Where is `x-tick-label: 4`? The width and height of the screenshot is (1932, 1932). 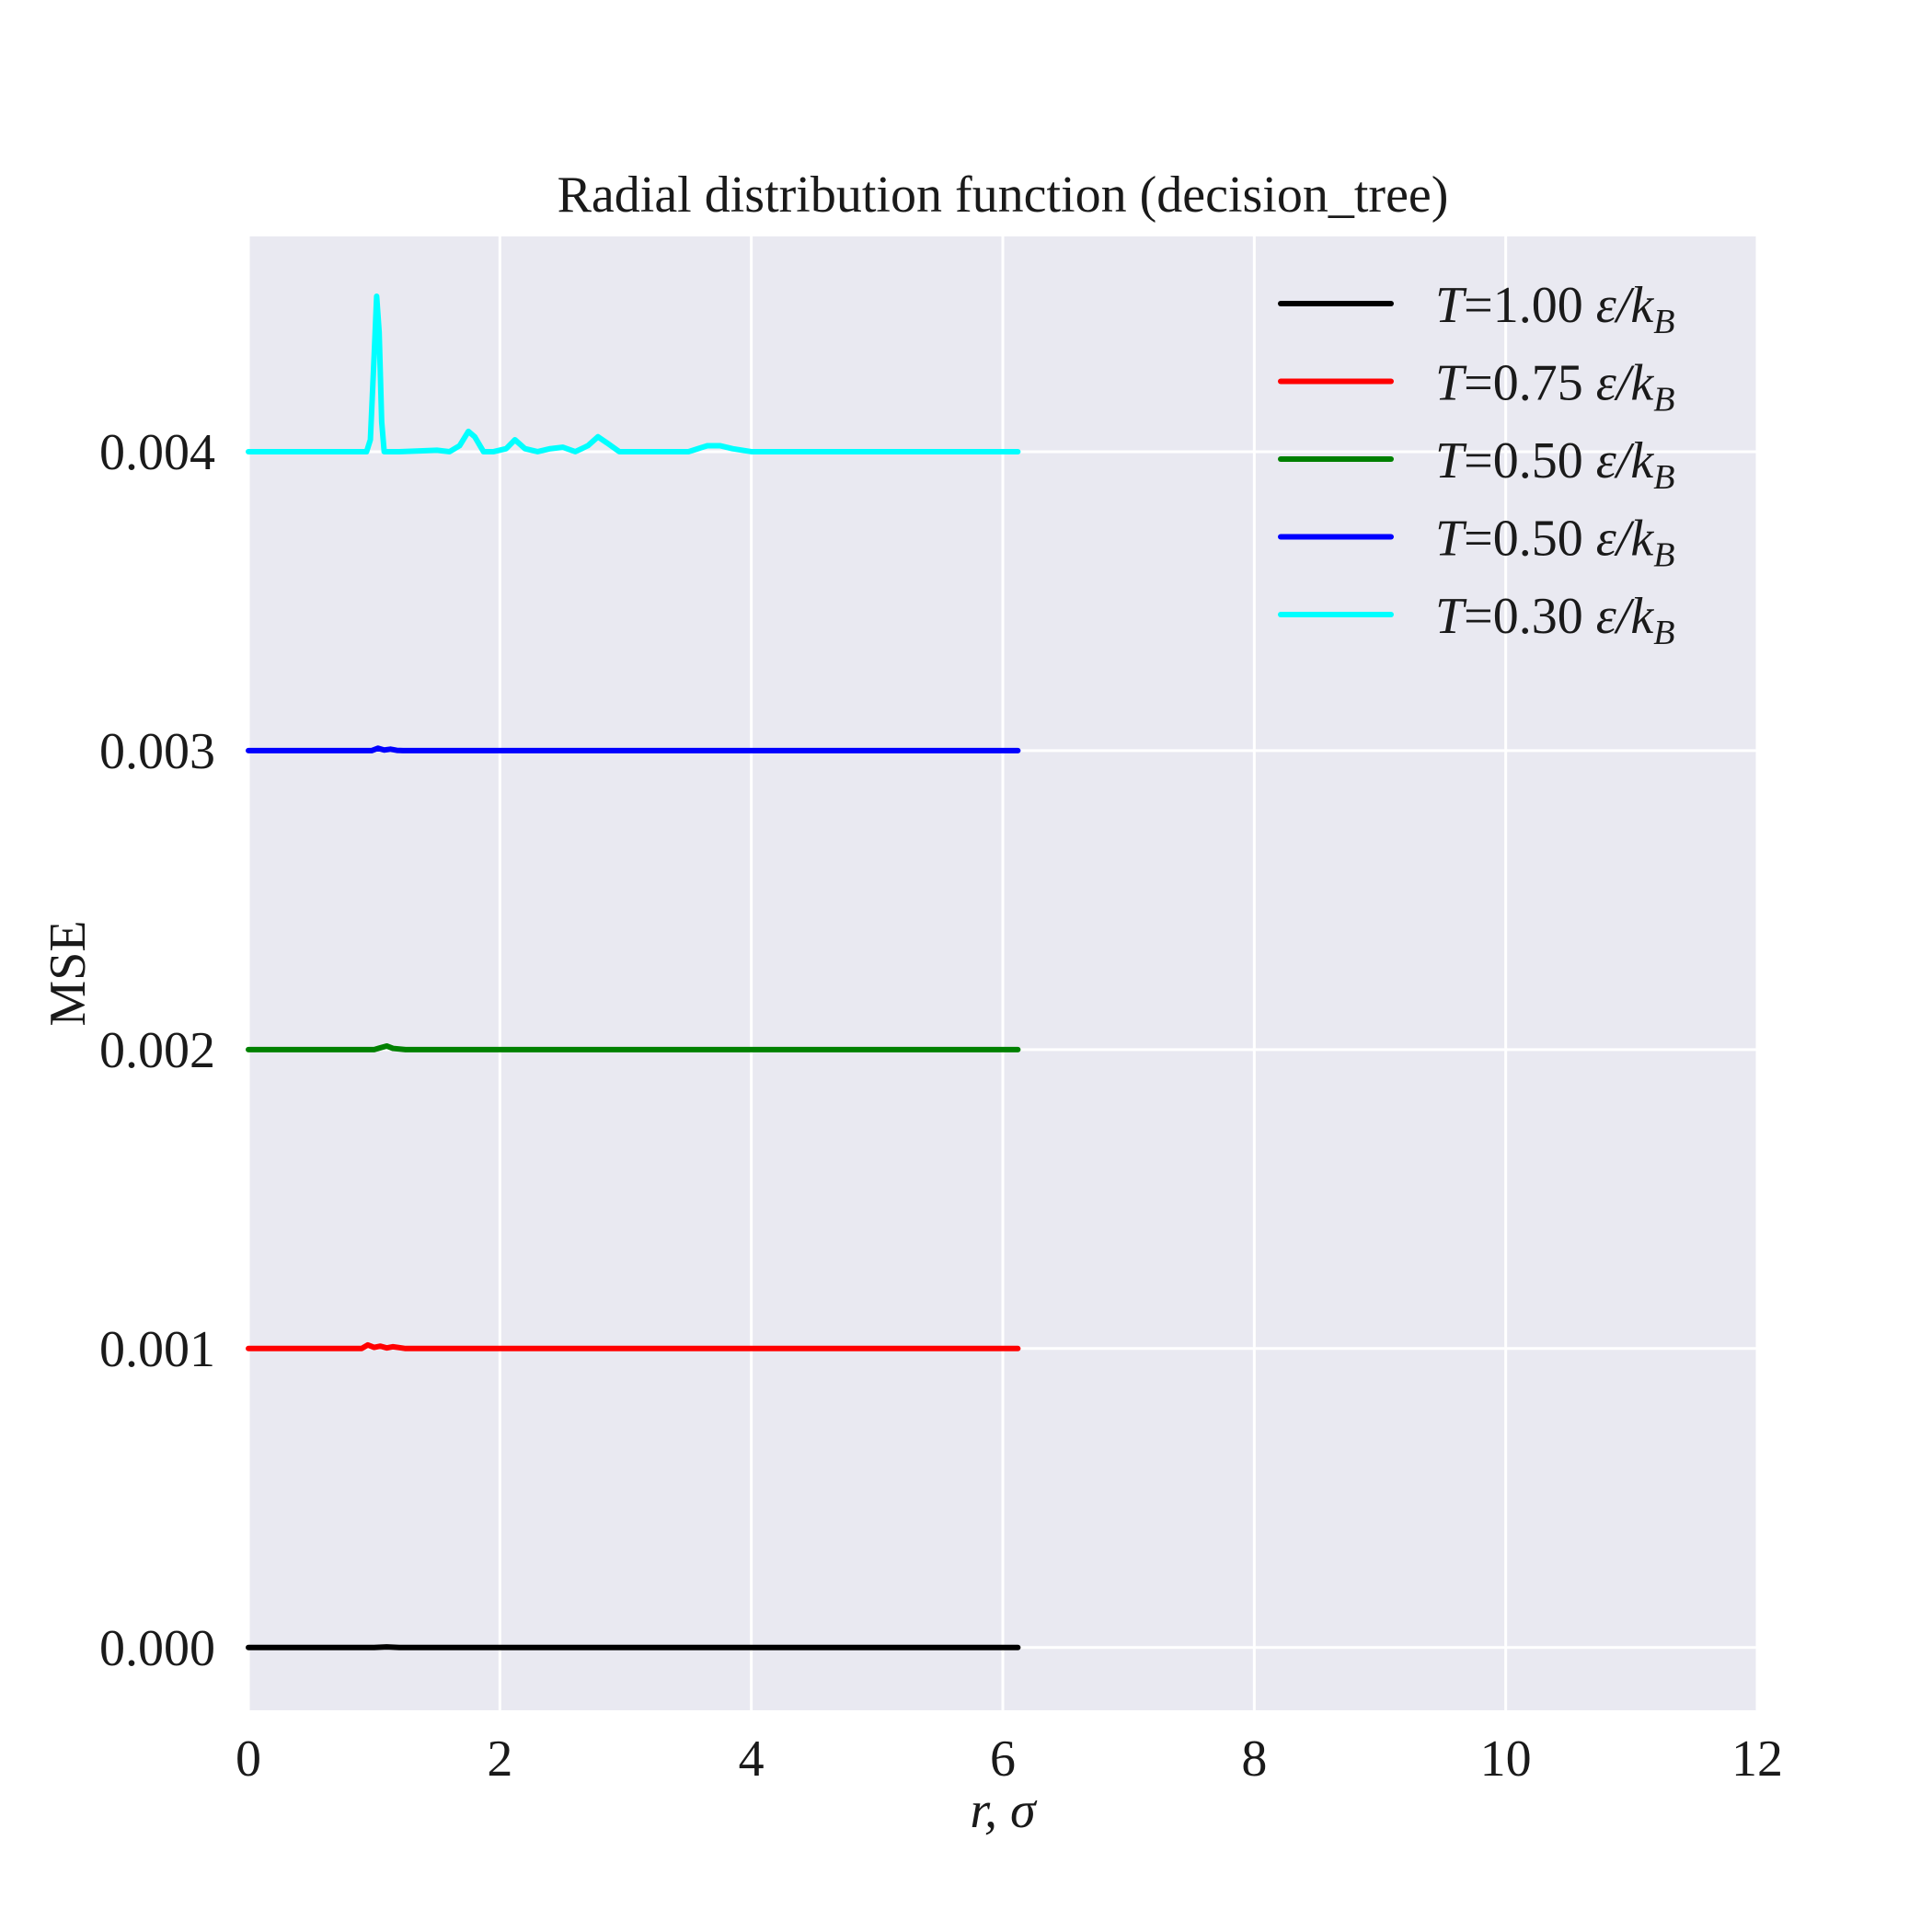 x-tick-label: 4 is located at coordinates (752, 1759).